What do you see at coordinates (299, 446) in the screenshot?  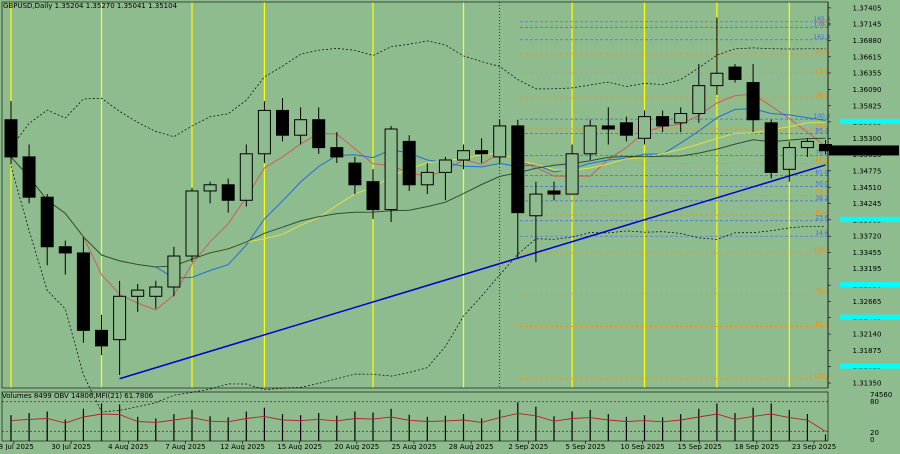 I see `date-tick-label: 15 Aug 2025` at bounding box center [299, 446].